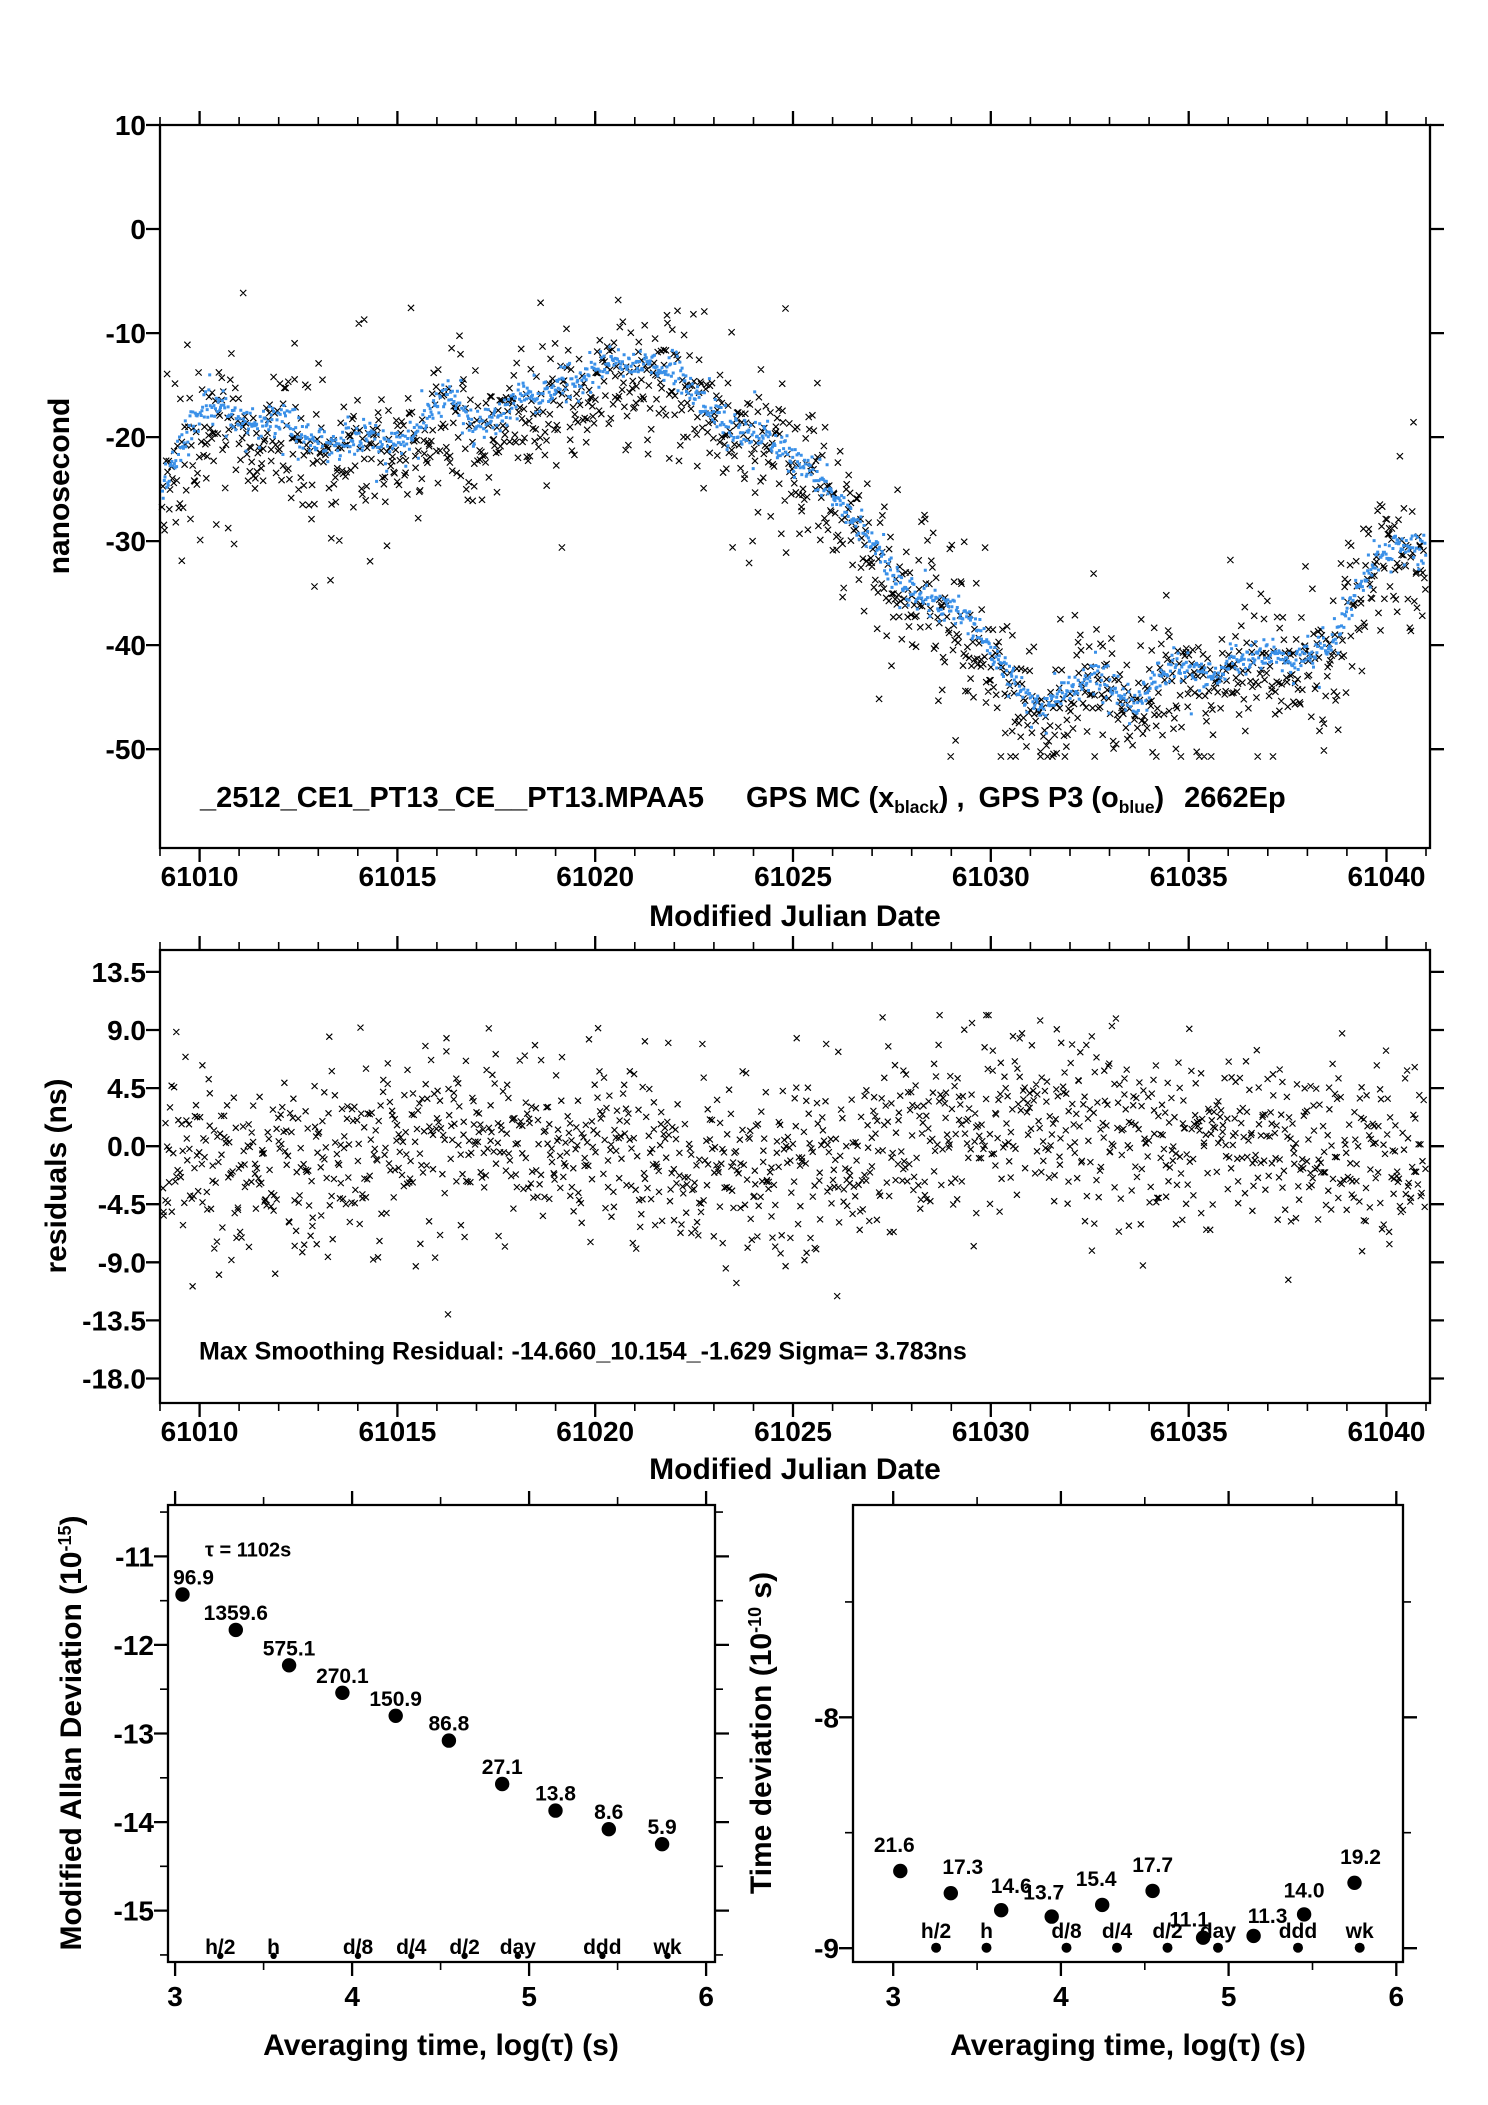  I want to click on caption-series1-pre: GPS MC (x, so click(820, 798).